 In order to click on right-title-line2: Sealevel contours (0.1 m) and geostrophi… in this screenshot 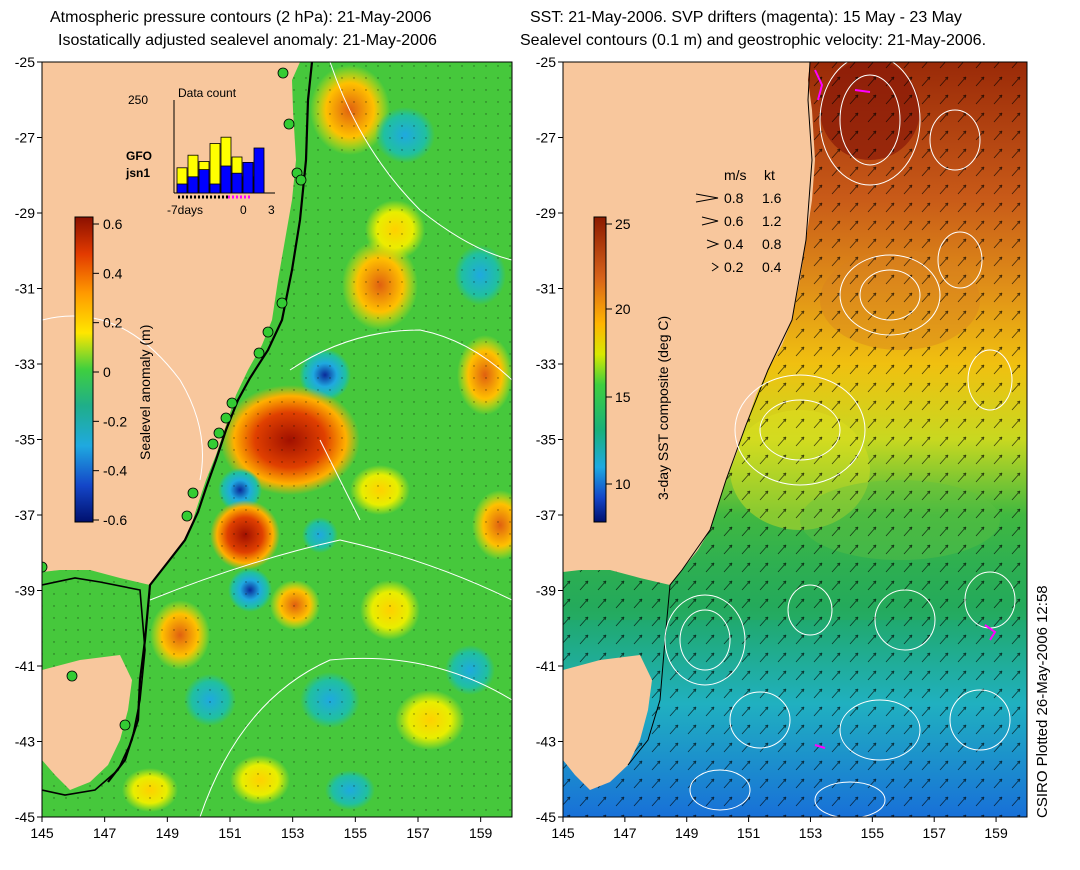, I will do `click(753, 40)`.